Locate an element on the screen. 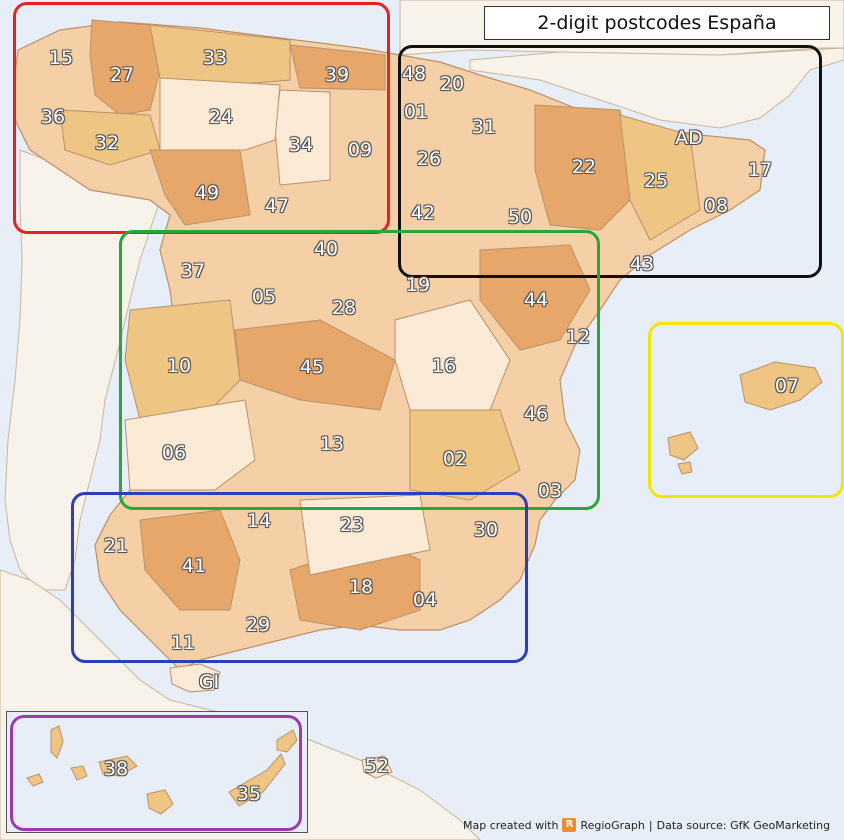  postcode-label: 02 is located at coordinates (455, 459).